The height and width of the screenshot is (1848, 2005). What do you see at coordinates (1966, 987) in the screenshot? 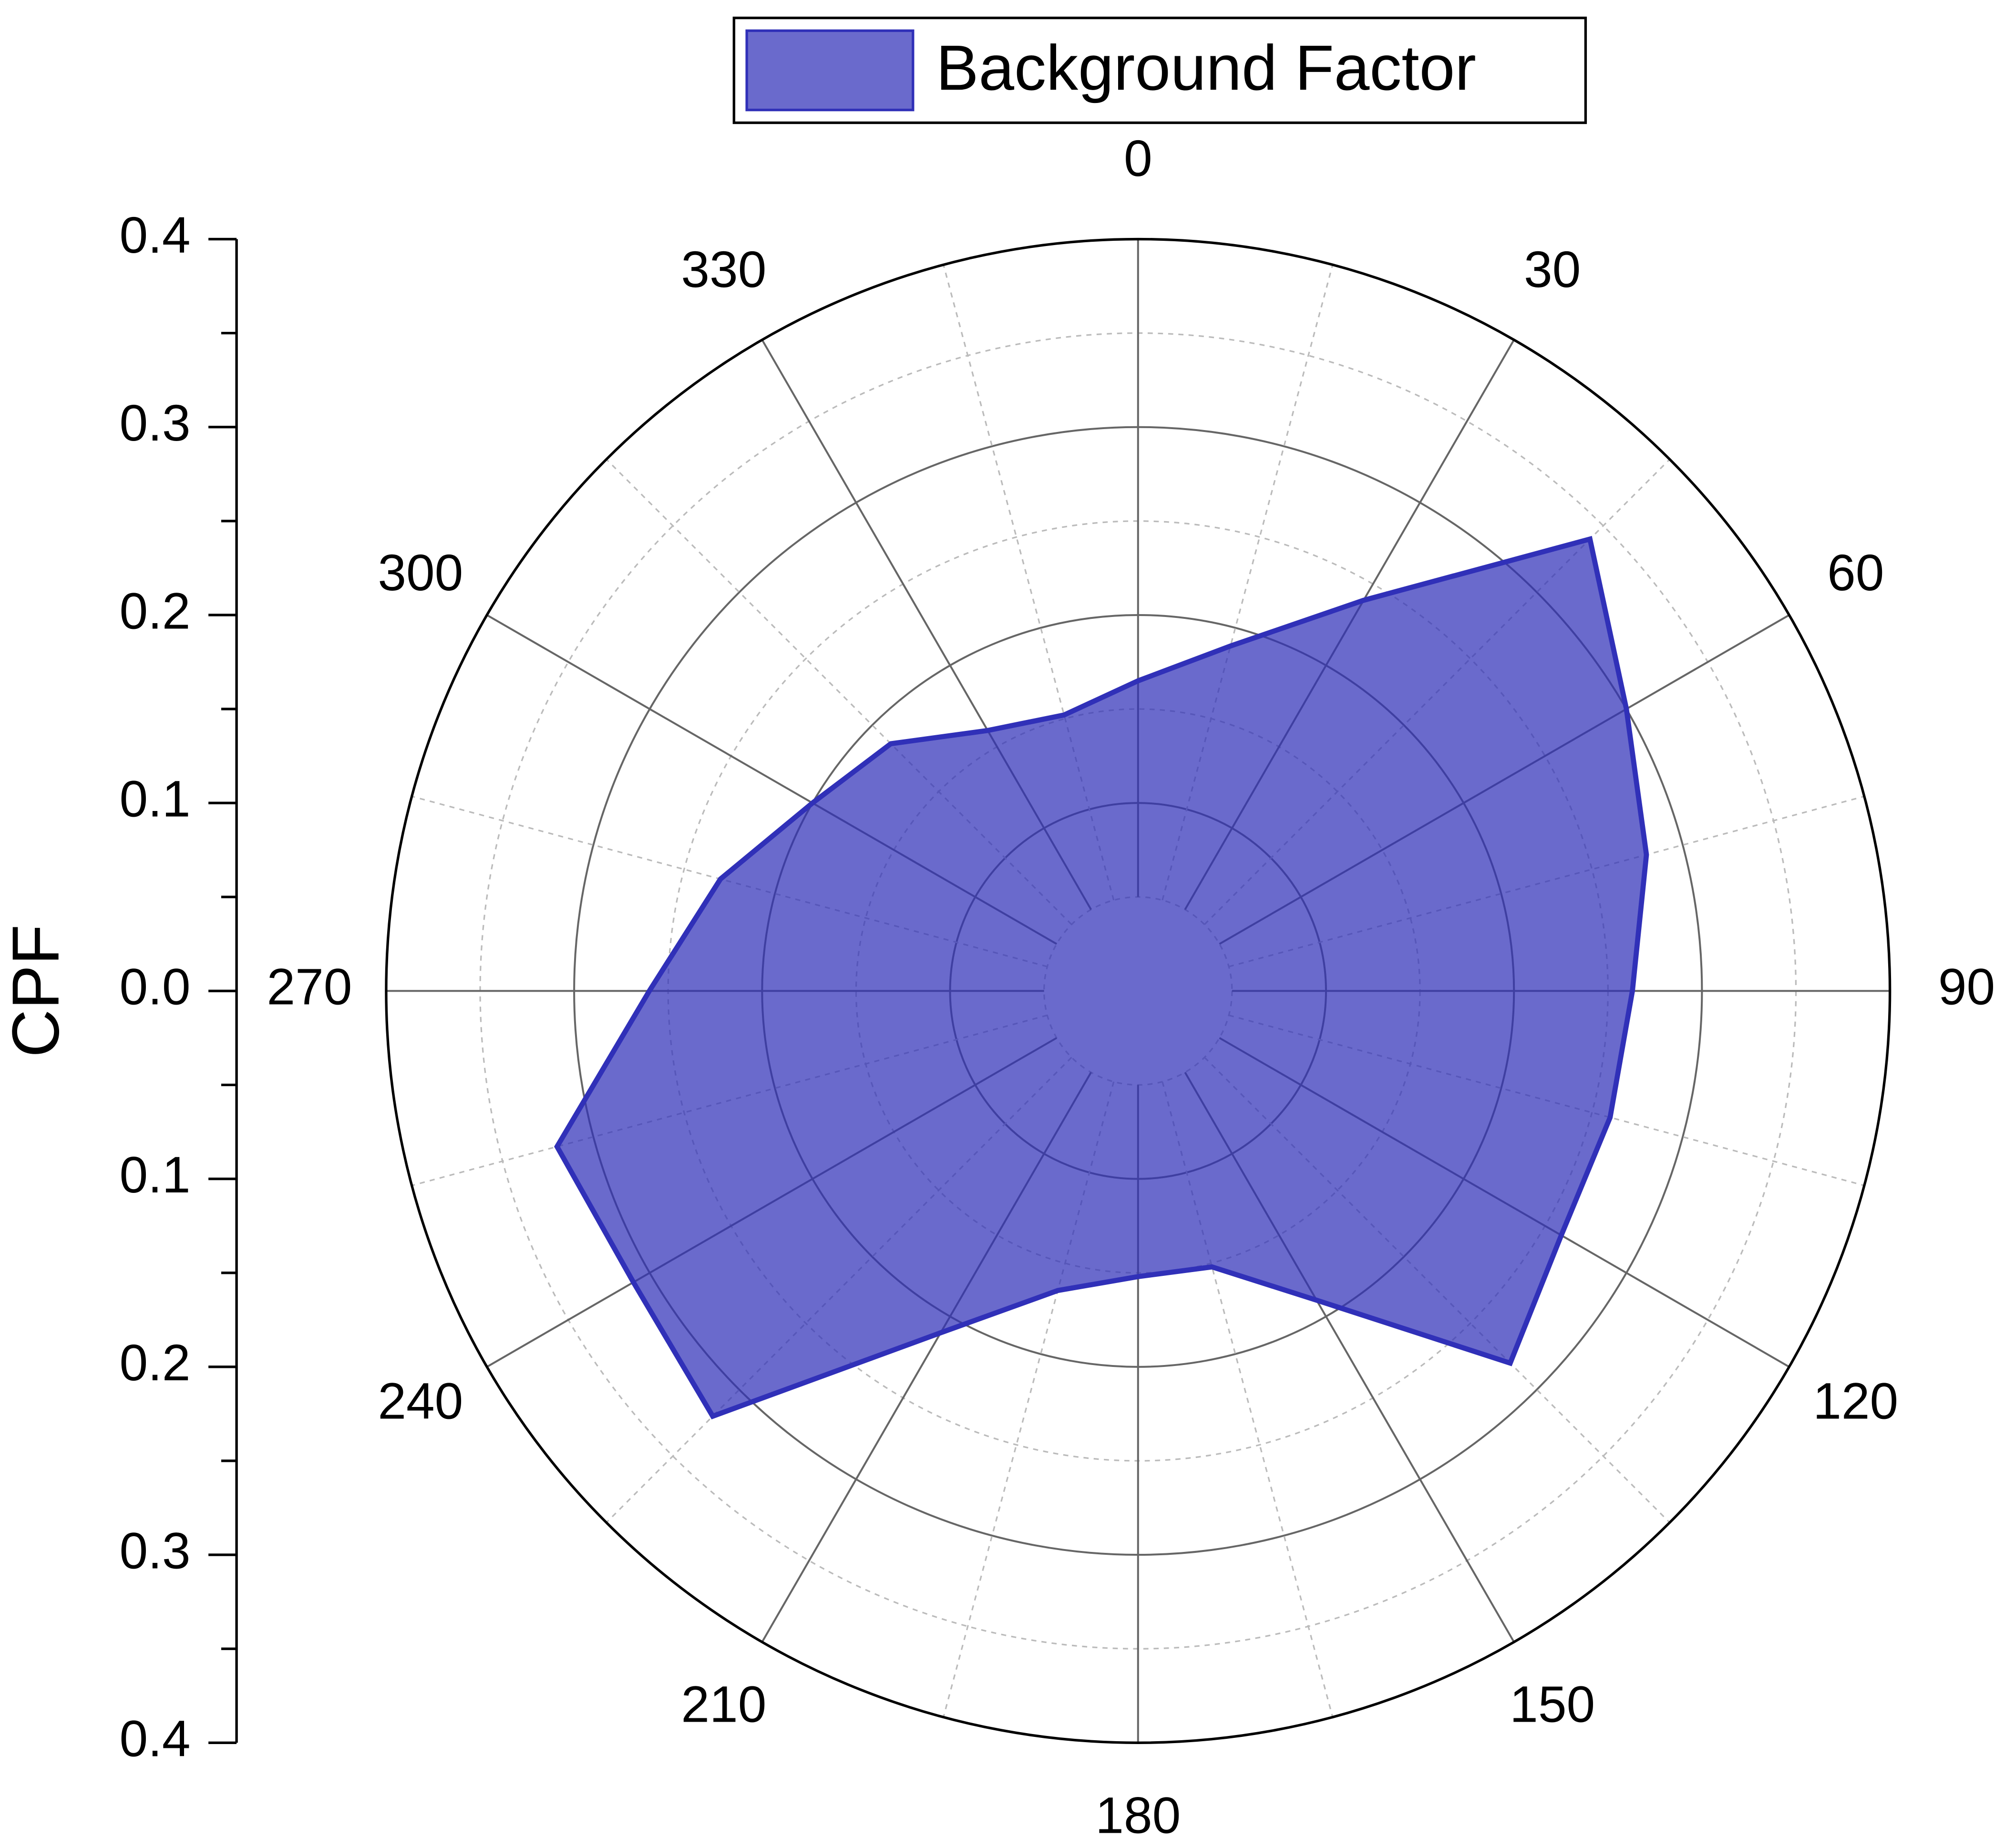
I see `theta-tick-label: 90` at bounding box center [1966, 987].